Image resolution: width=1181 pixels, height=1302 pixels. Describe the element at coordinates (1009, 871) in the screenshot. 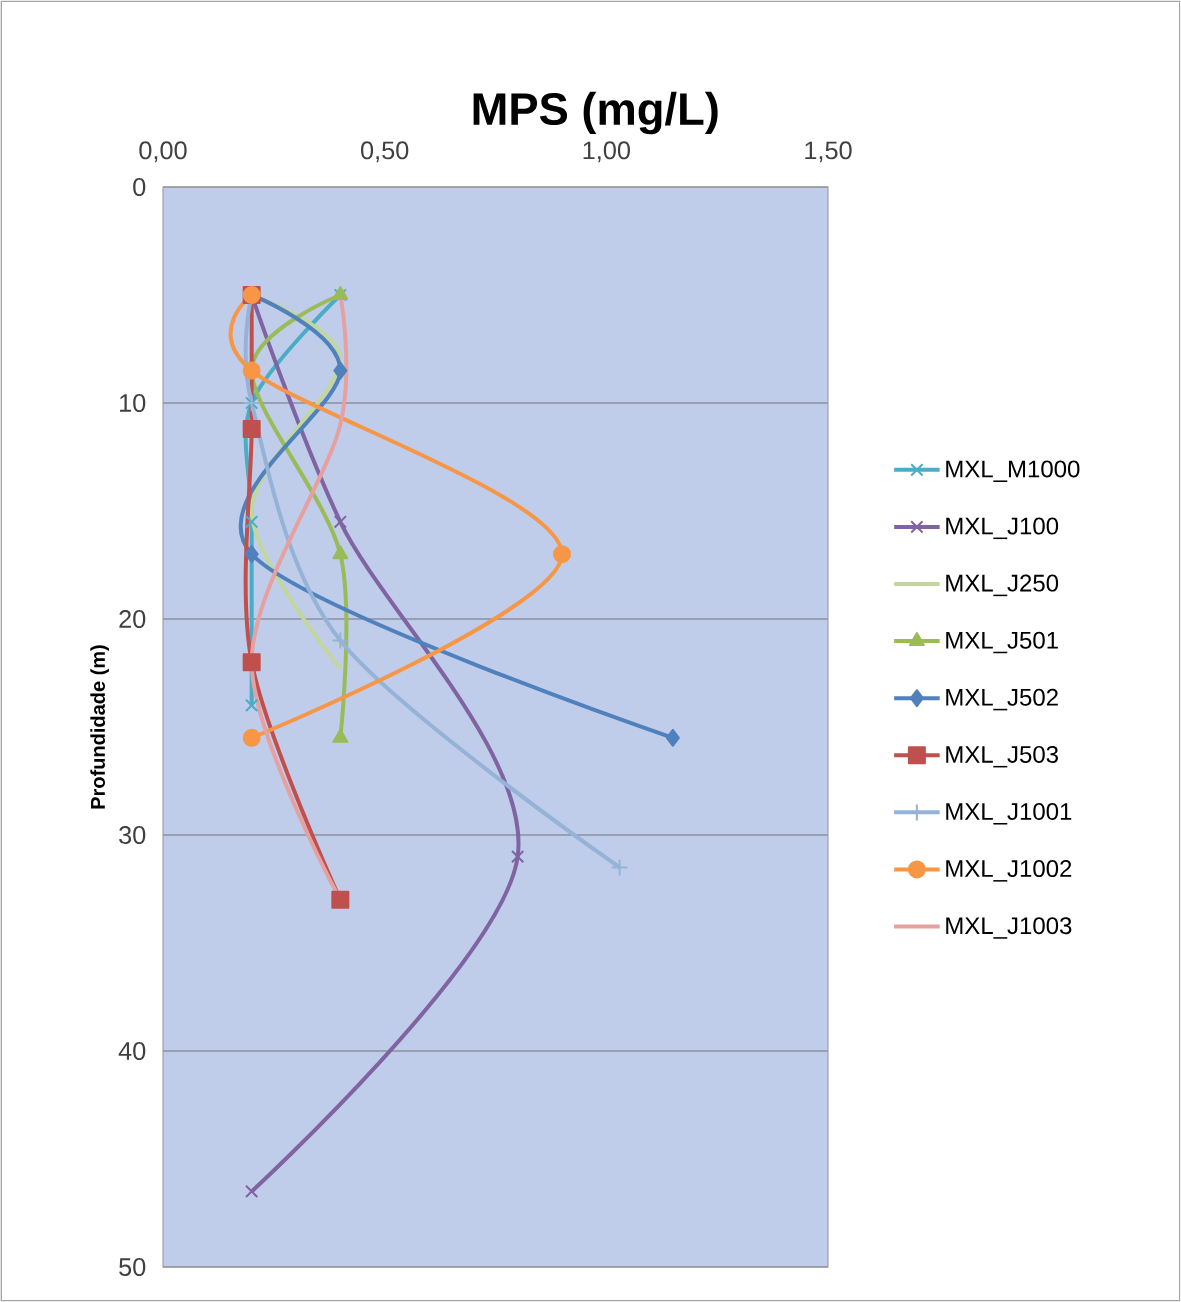

I see `legend-label: MXL_J1002` at that location.